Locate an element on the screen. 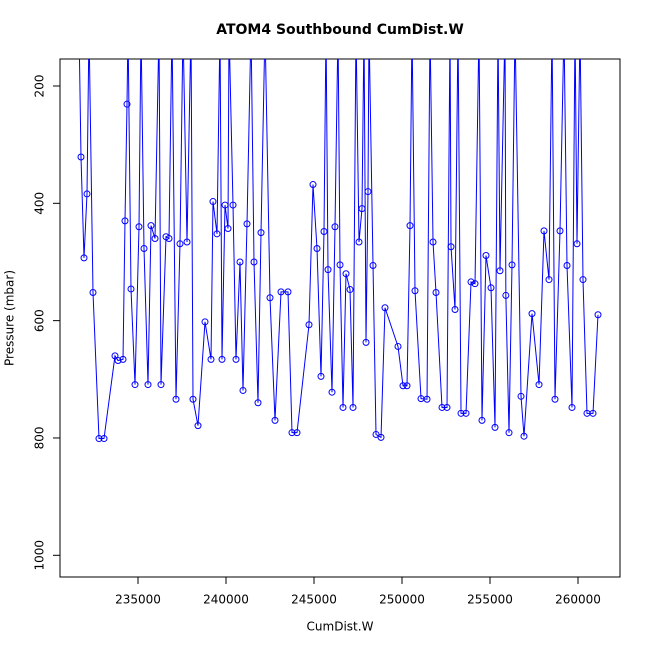 The height and width of the screenshot is (650, 650). x-tick-label: 250000 is located at coordinates (402, 600).